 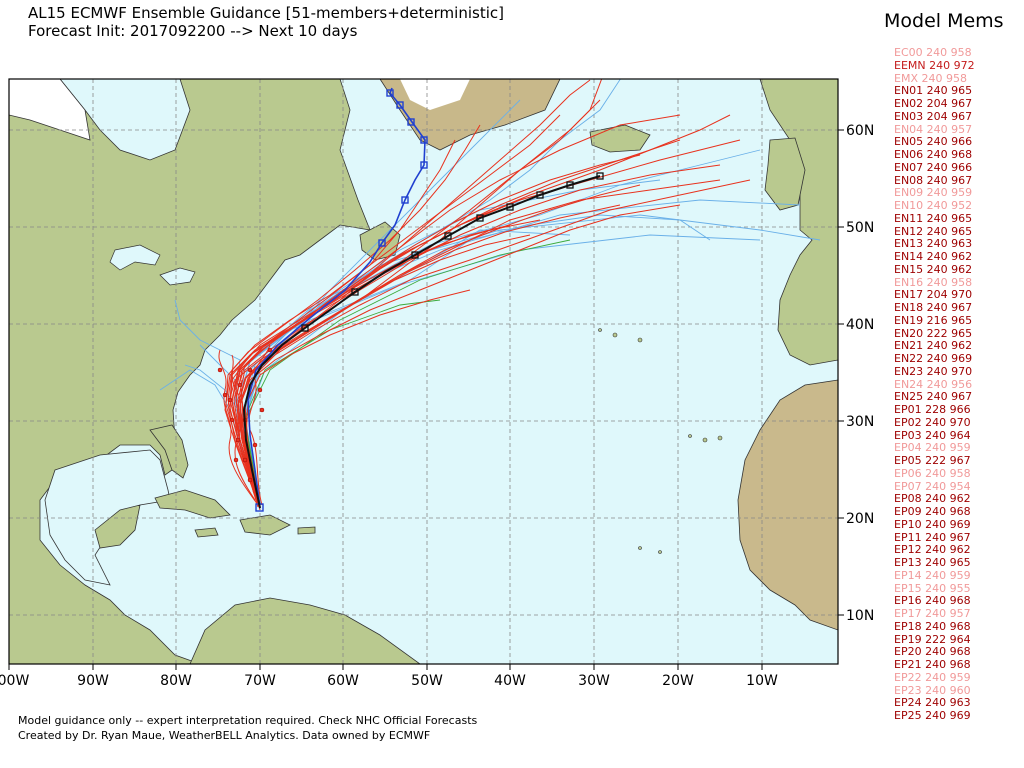 I want to click on legend-item: EP11 240 967, so click(x=932, y=537).